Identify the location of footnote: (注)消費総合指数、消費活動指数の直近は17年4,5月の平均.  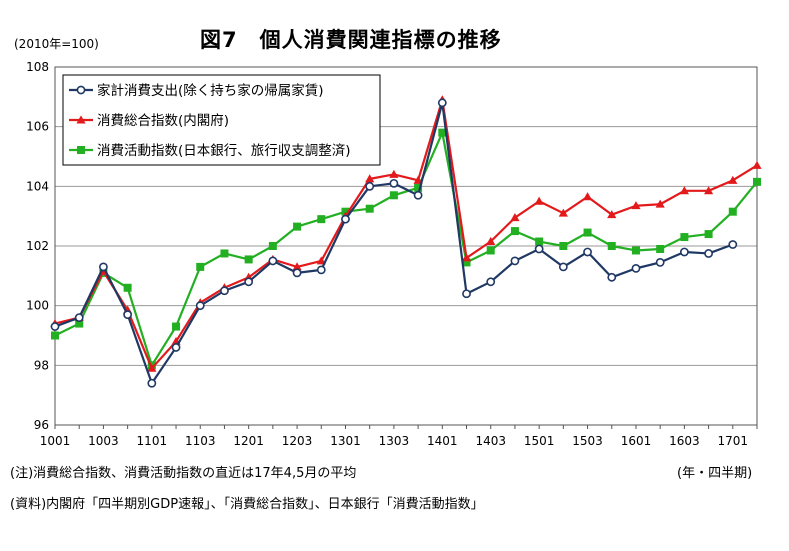
(183, 473).